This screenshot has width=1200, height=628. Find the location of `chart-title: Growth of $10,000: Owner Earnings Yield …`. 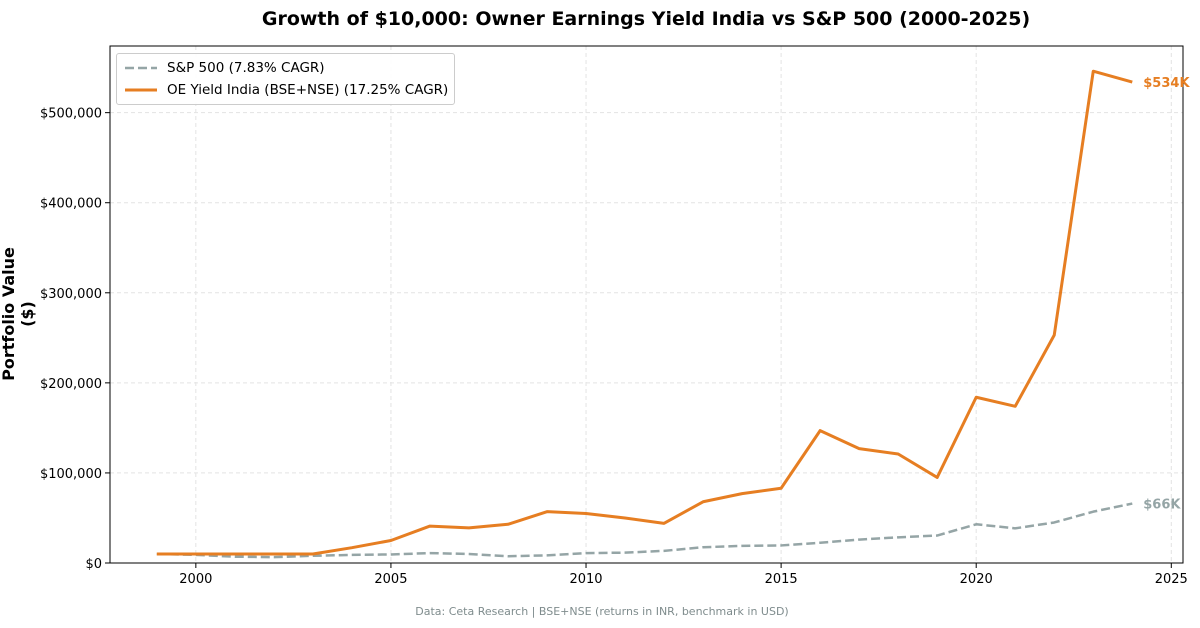

chart-title: Growth of $10,000: Owner Earnings Yield … is located at coordinates (646, 19).